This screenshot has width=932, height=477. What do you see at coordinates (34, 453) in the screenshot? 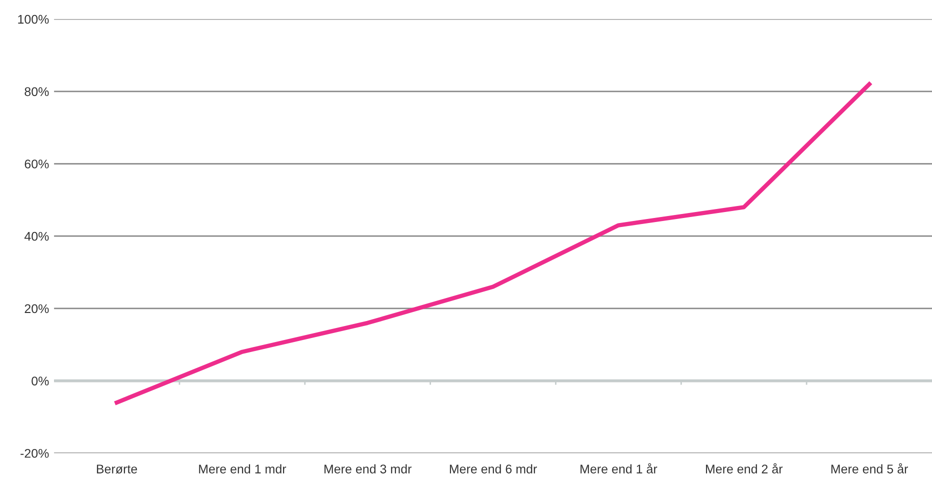
I see `y-tick-label: -20%` at bounding box center [34, 453].